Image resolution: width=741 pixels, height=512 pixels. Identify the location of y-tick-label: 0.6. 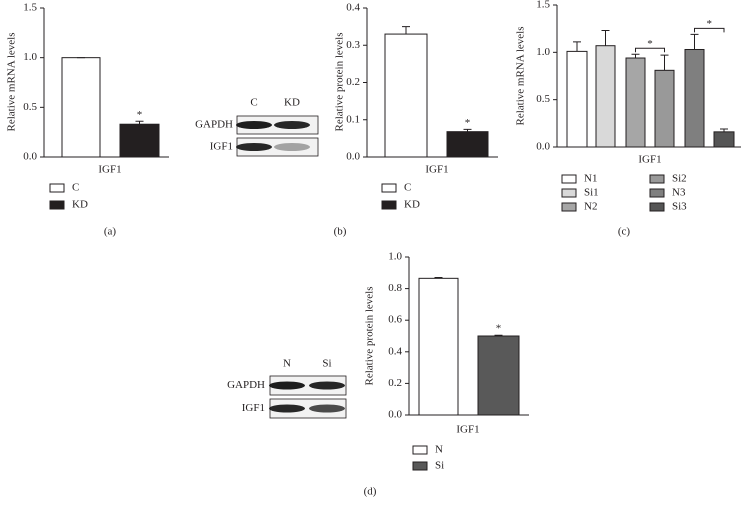
(395, 320).